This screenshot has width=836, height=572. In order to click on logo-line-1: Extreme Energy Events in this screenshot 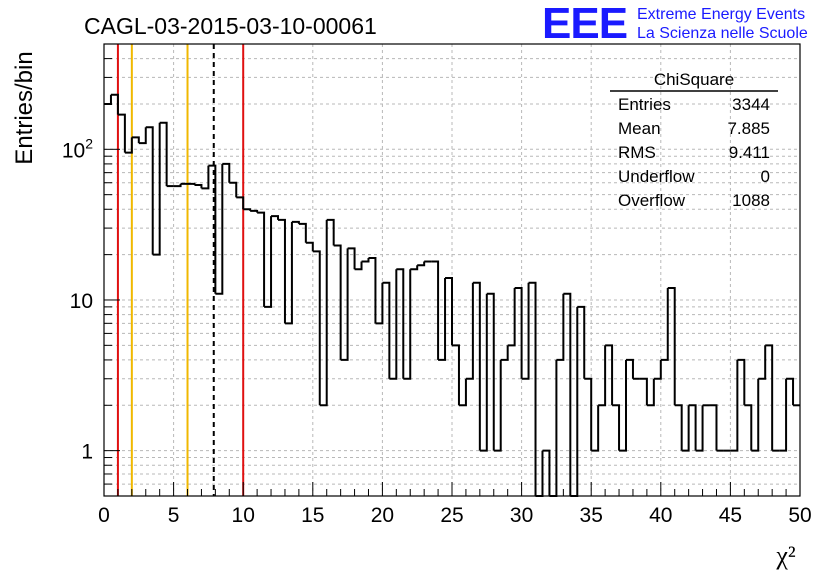, I will do `click(721, 14)`.